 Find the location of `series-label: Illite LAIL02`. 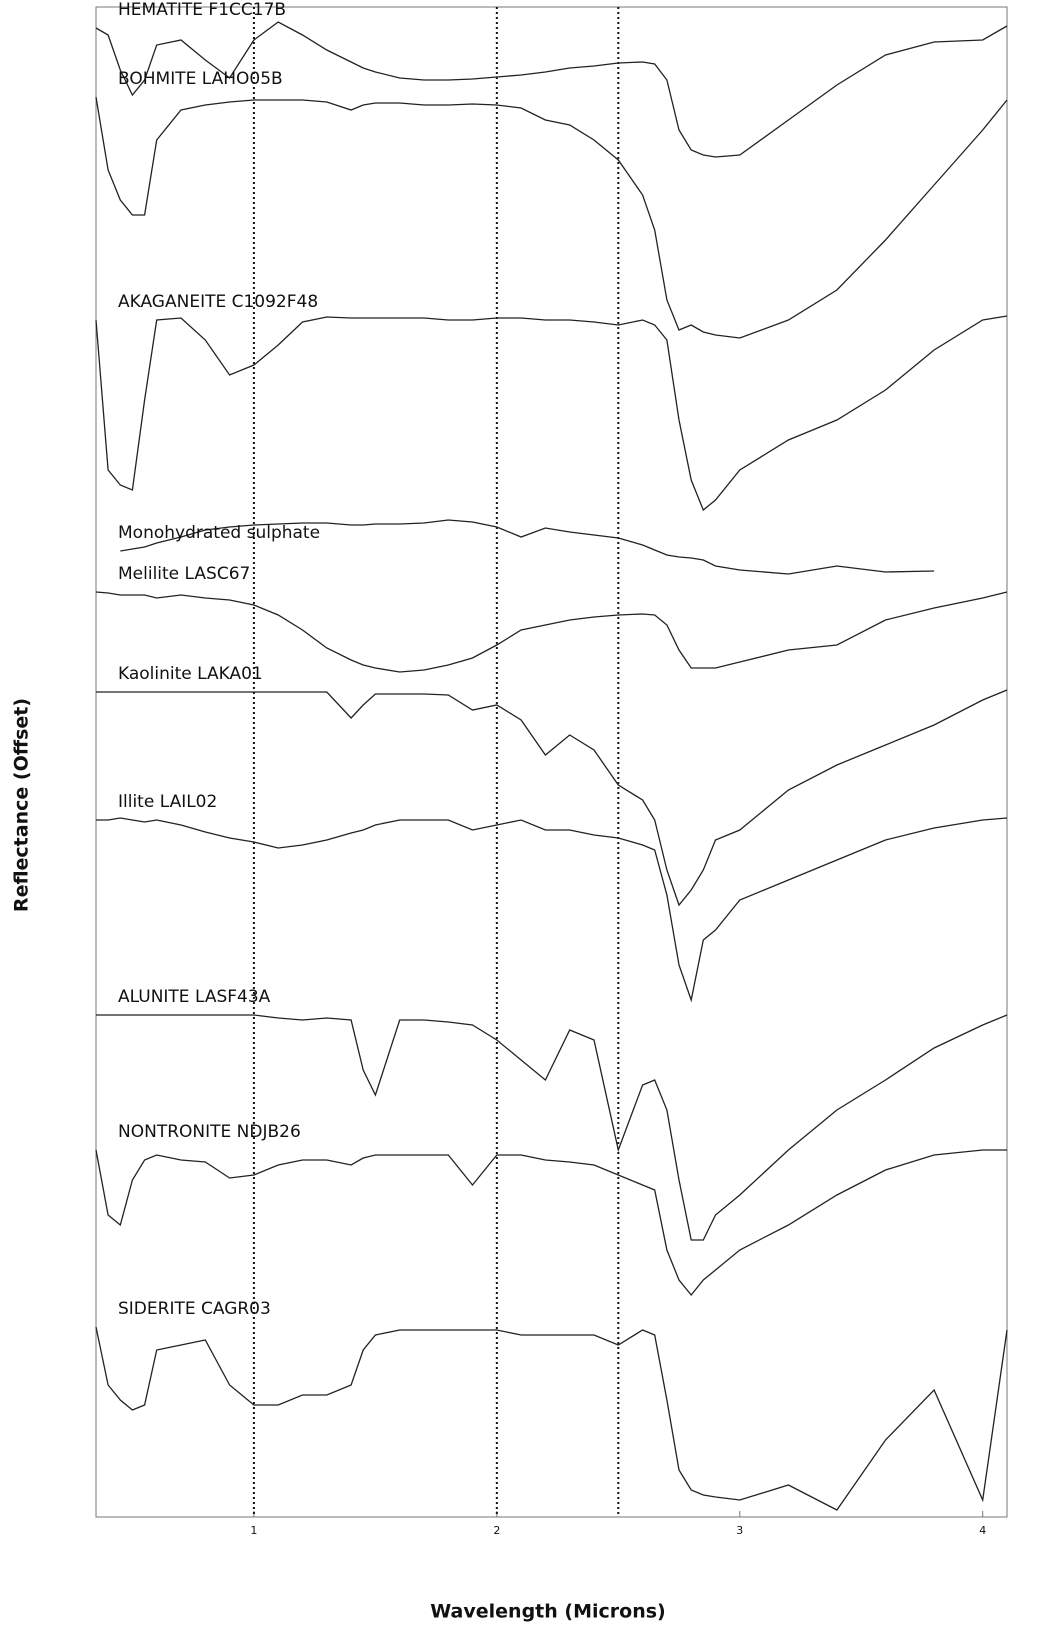

series-label: Illite LAIL02 is located at coordinates (167, 802).